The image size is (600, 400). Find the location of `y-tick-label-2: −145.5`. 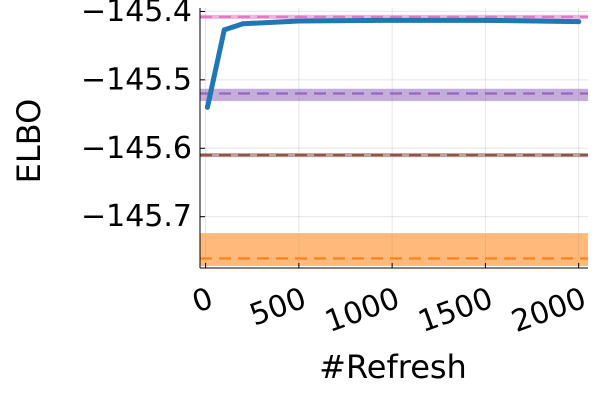

y-tick-label-2: −145.5 is located at coordinates (136, 79).